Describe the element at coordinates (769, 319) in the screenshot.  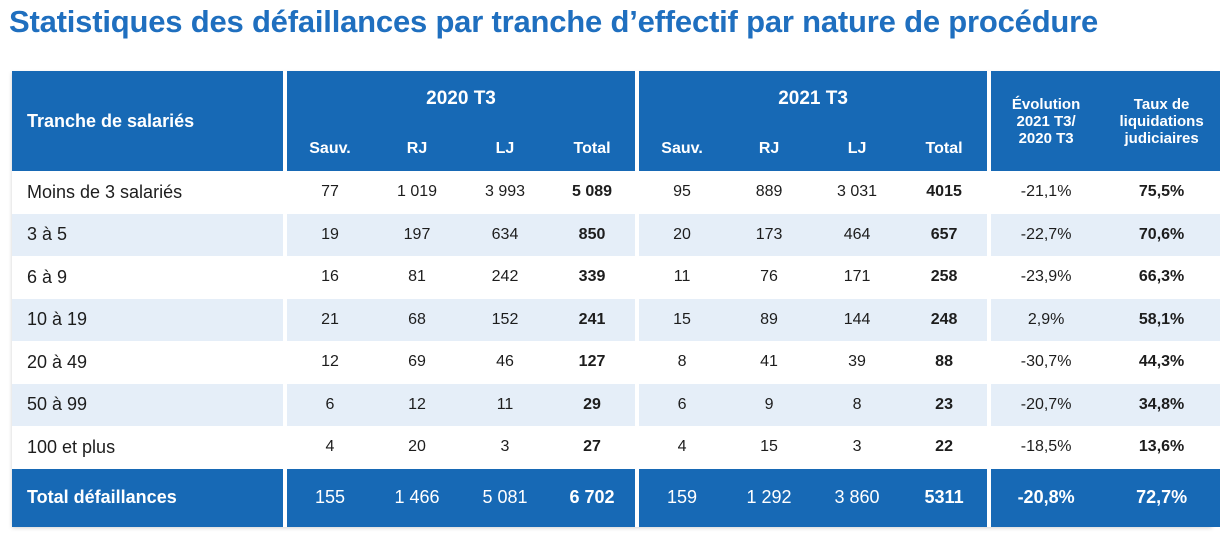
I see `cell-rj-2021: 89` at that location.